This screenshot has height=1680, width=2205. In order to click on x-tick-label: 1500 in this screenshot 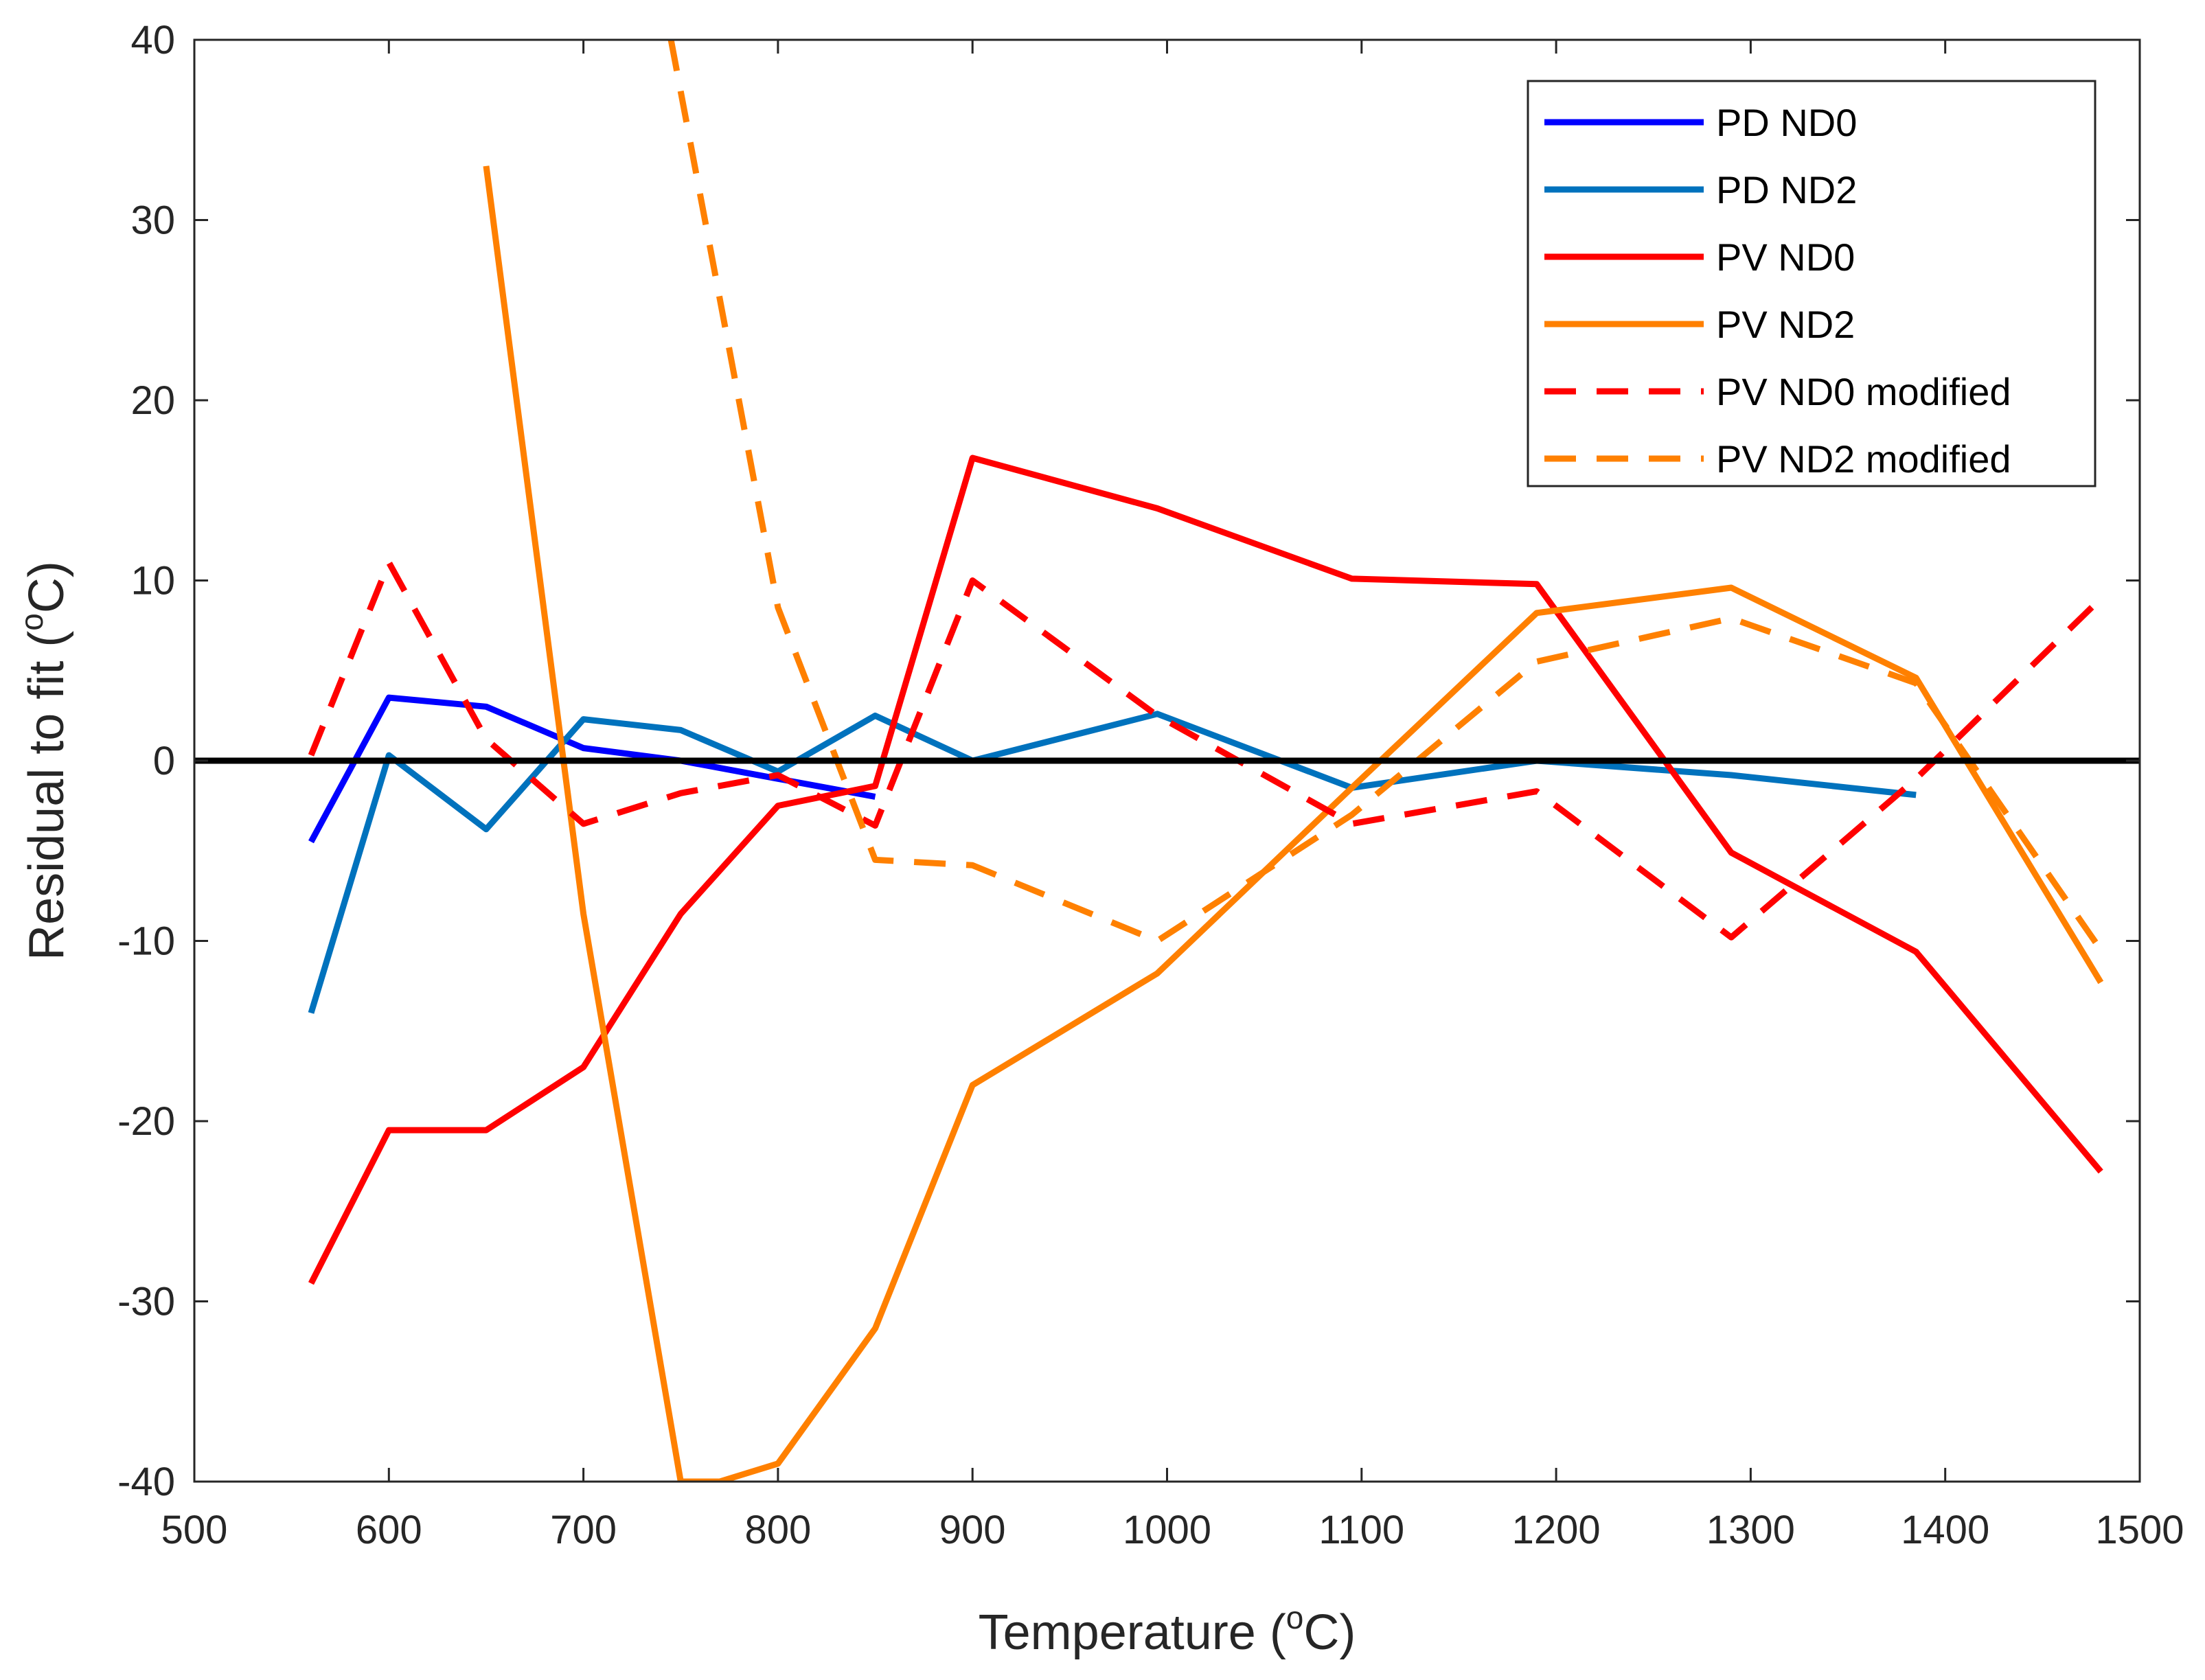, I will do `click(2140, 1530)`.